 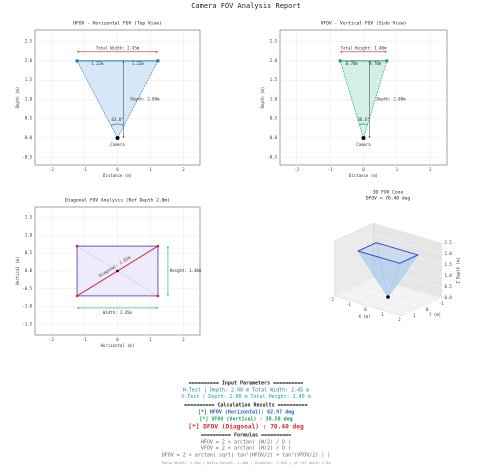 I want to click on z-tick-label: 2.0, so click(x=449, y=253).